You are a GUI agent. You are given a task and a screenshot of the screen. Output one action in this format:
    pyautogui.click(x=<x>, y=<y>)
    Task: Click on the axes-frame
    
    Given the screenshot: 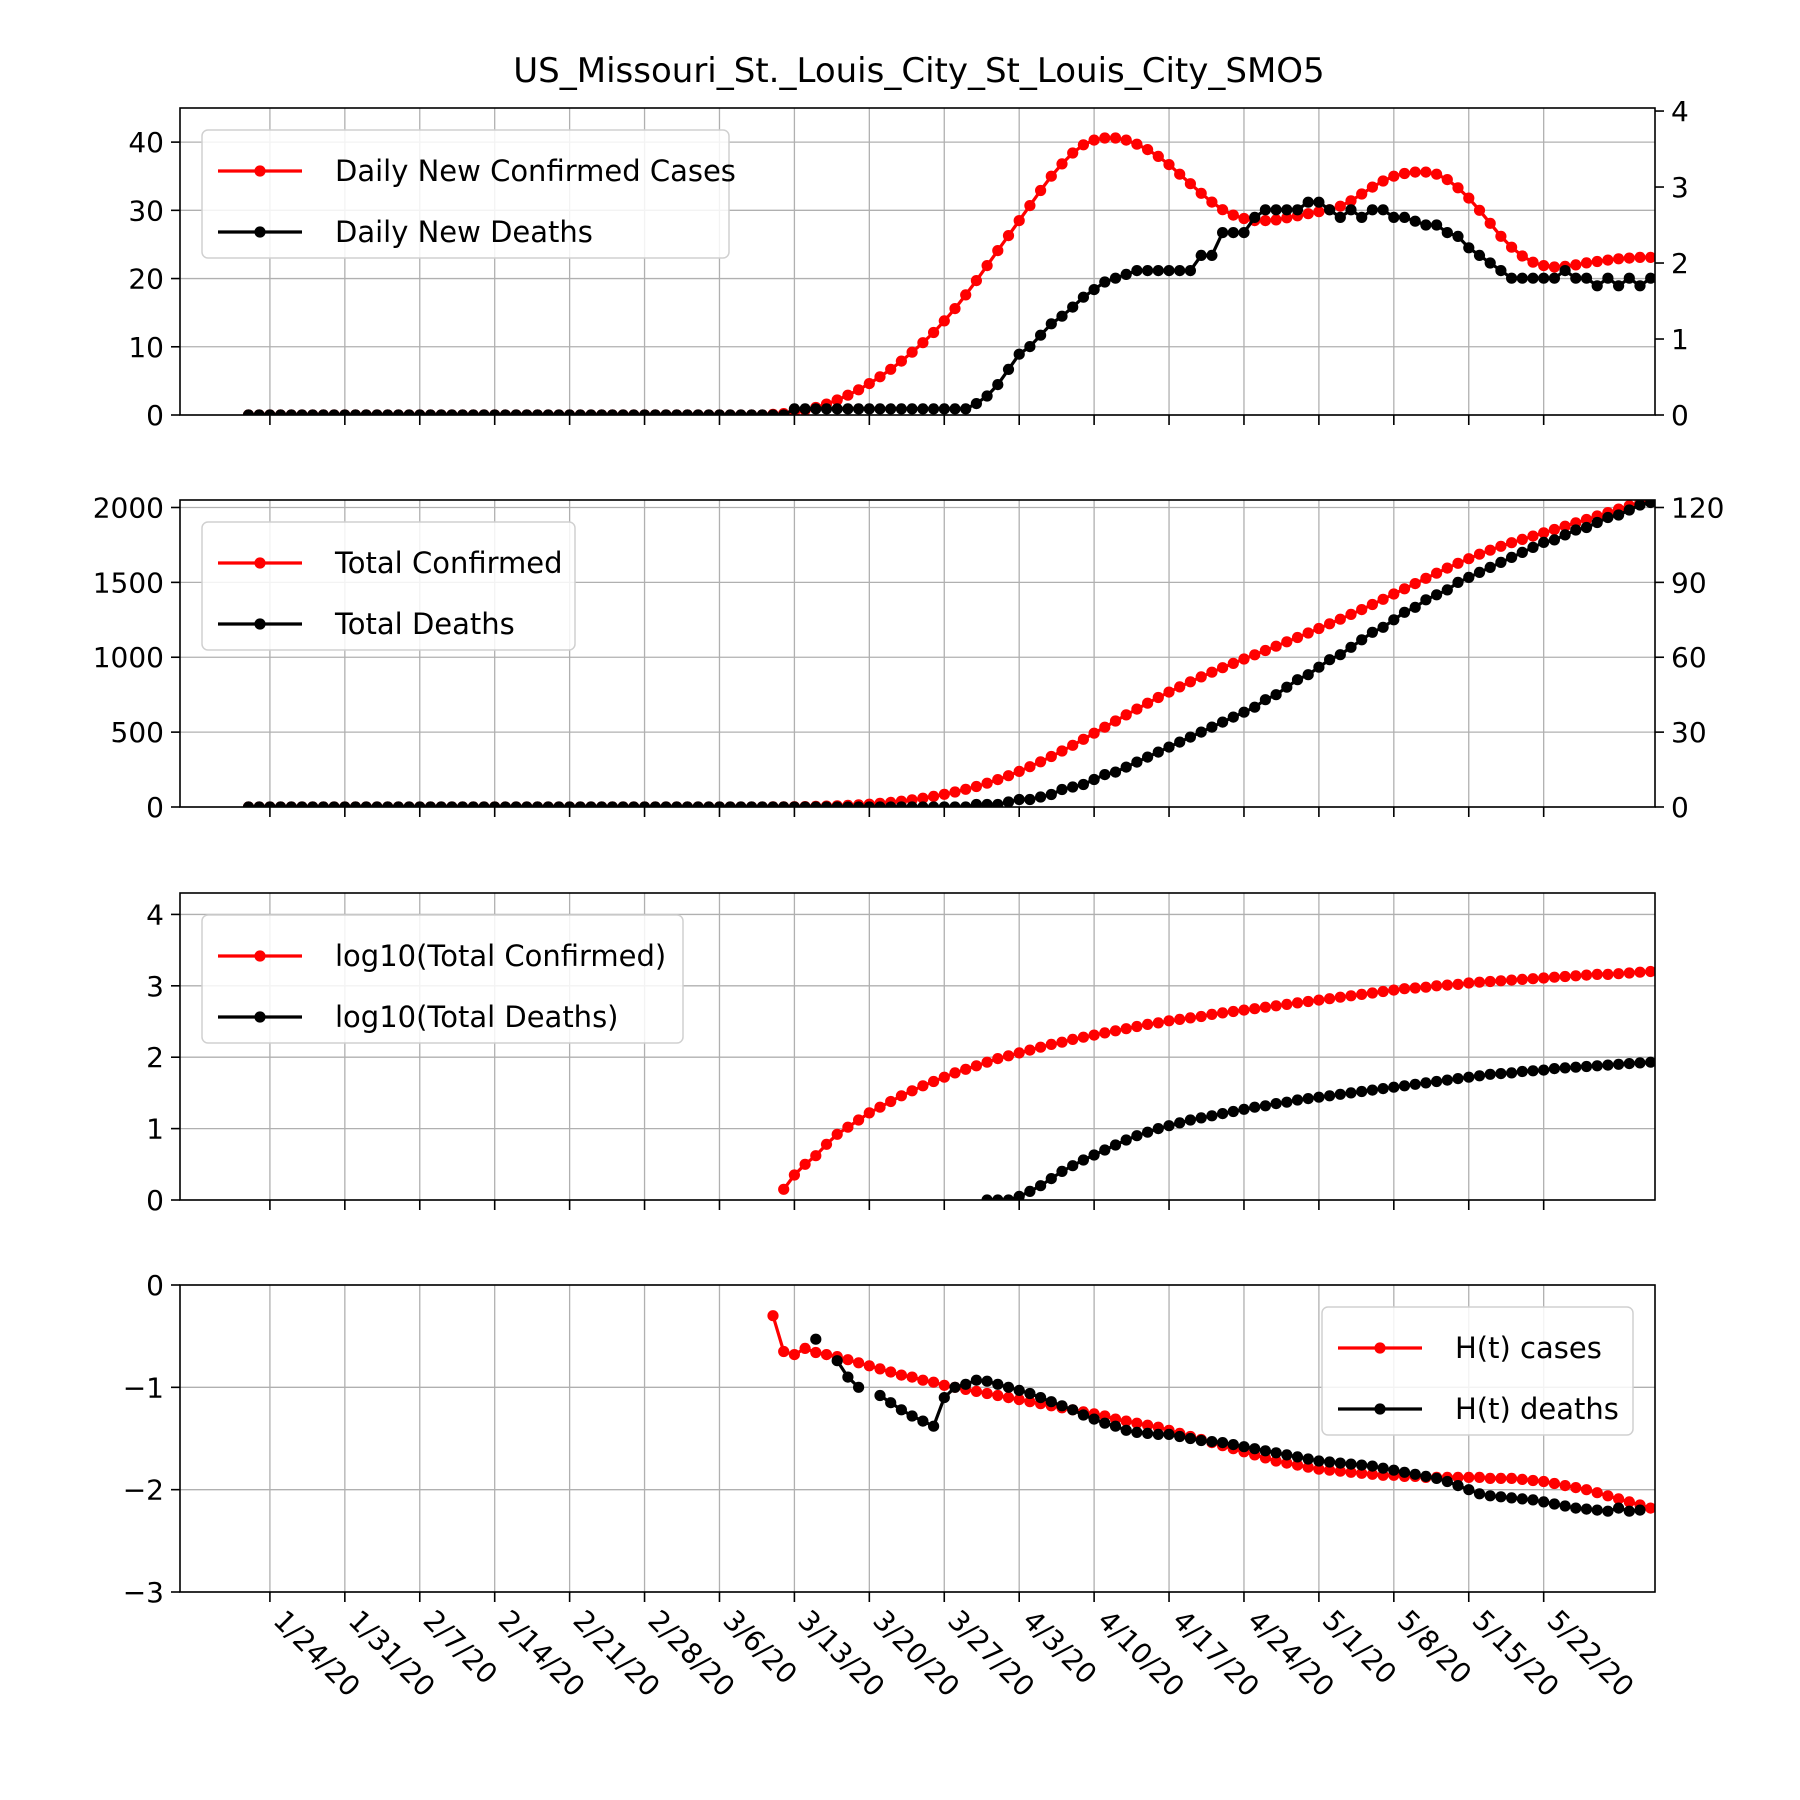 What is the action you would take?
    pyautogui.click(x=917, y=1046)
    